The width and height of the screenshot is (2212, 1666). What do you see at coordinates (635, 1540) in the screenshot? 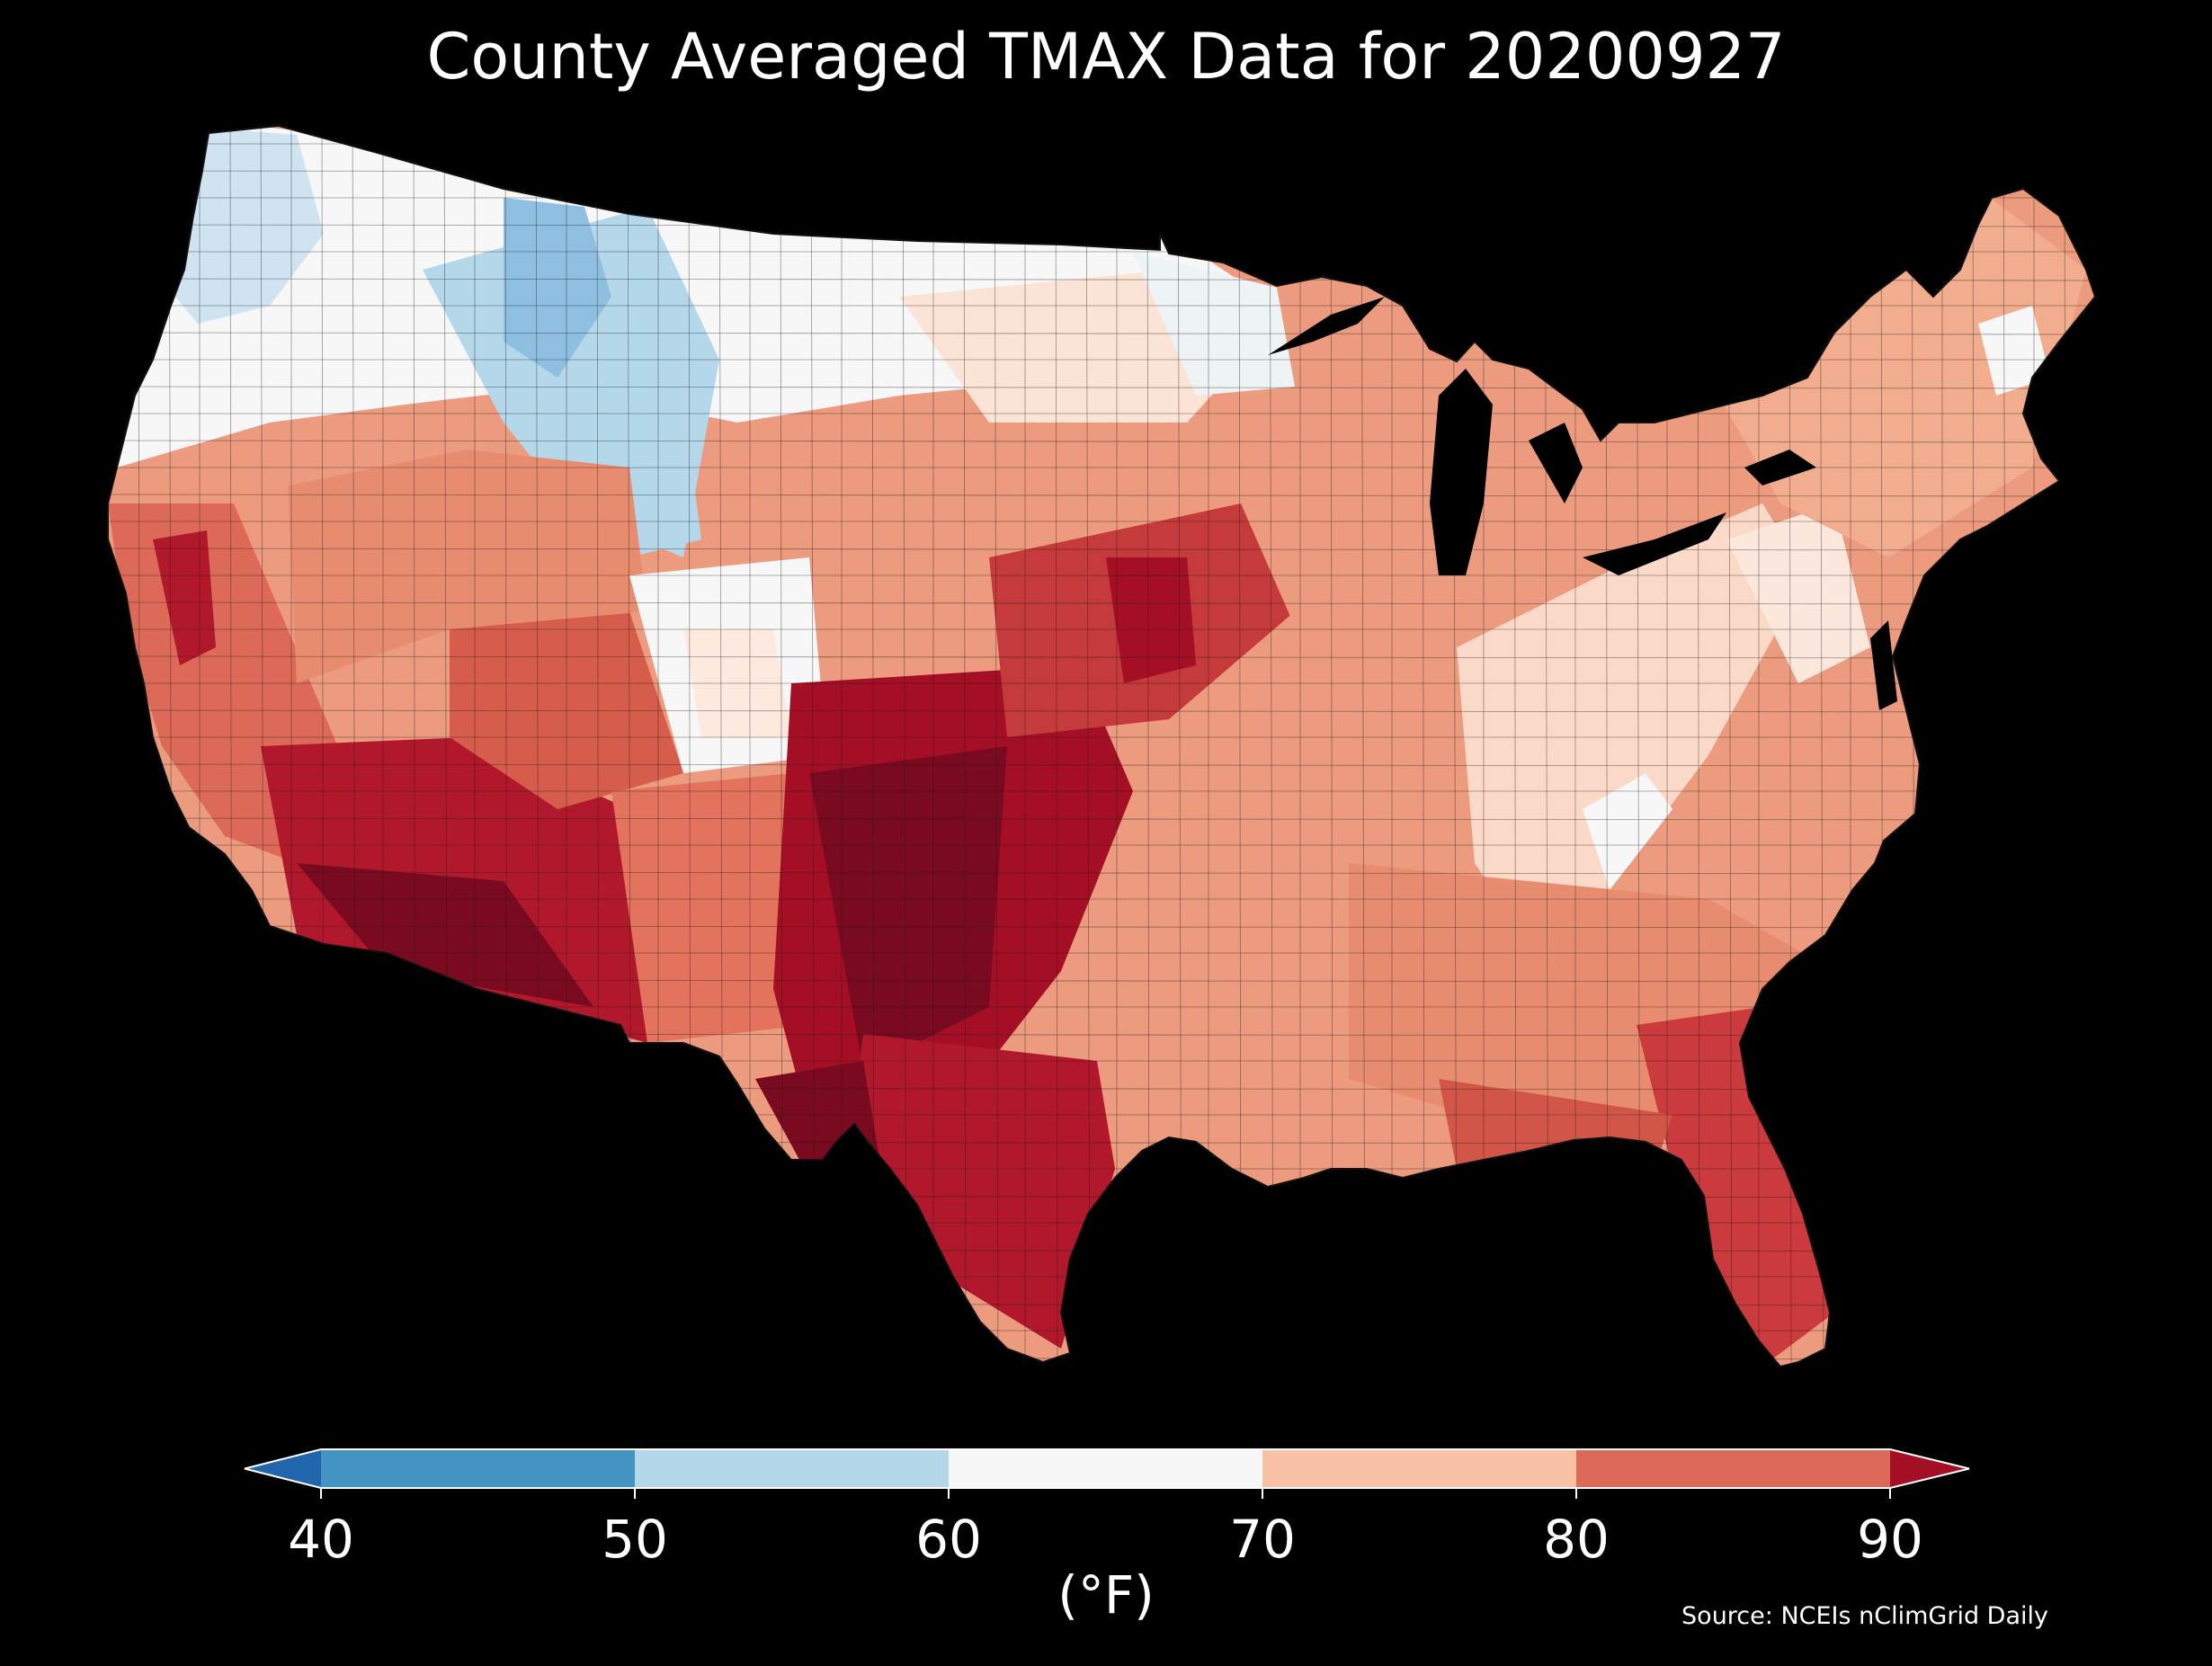
I see `colorbar-tick-label: 50` at bounding box center [635, 1540].